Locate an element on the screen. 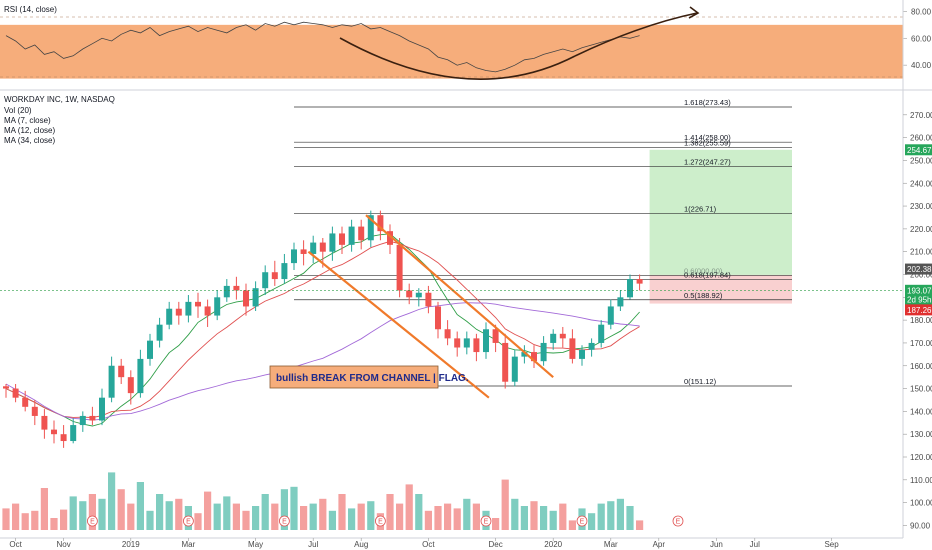 This screenshot has height=550, width=932. rsi-arc-drawing is located at coordinates (457, 58).